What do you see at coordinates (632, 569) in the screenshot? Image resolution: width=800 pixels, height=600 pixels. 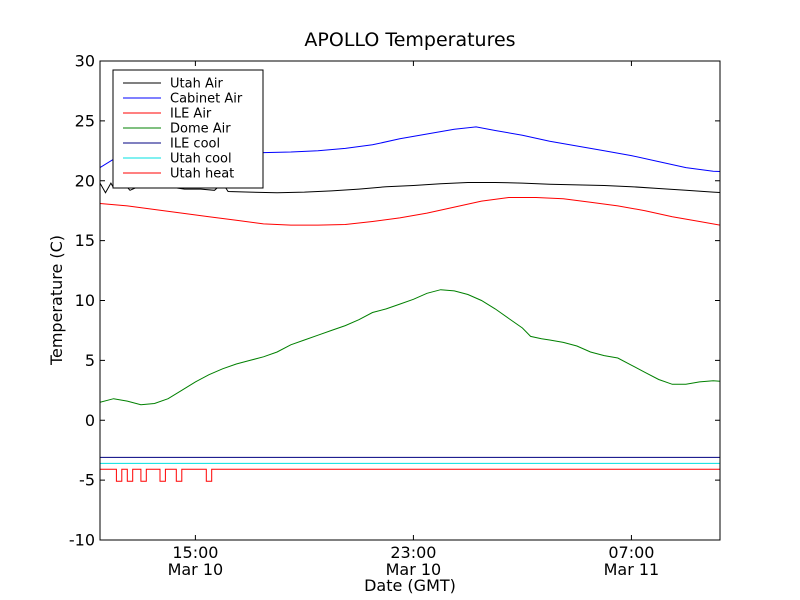 I see `x-tick-date-label: Mar 11` at bounding box center [632, 569].